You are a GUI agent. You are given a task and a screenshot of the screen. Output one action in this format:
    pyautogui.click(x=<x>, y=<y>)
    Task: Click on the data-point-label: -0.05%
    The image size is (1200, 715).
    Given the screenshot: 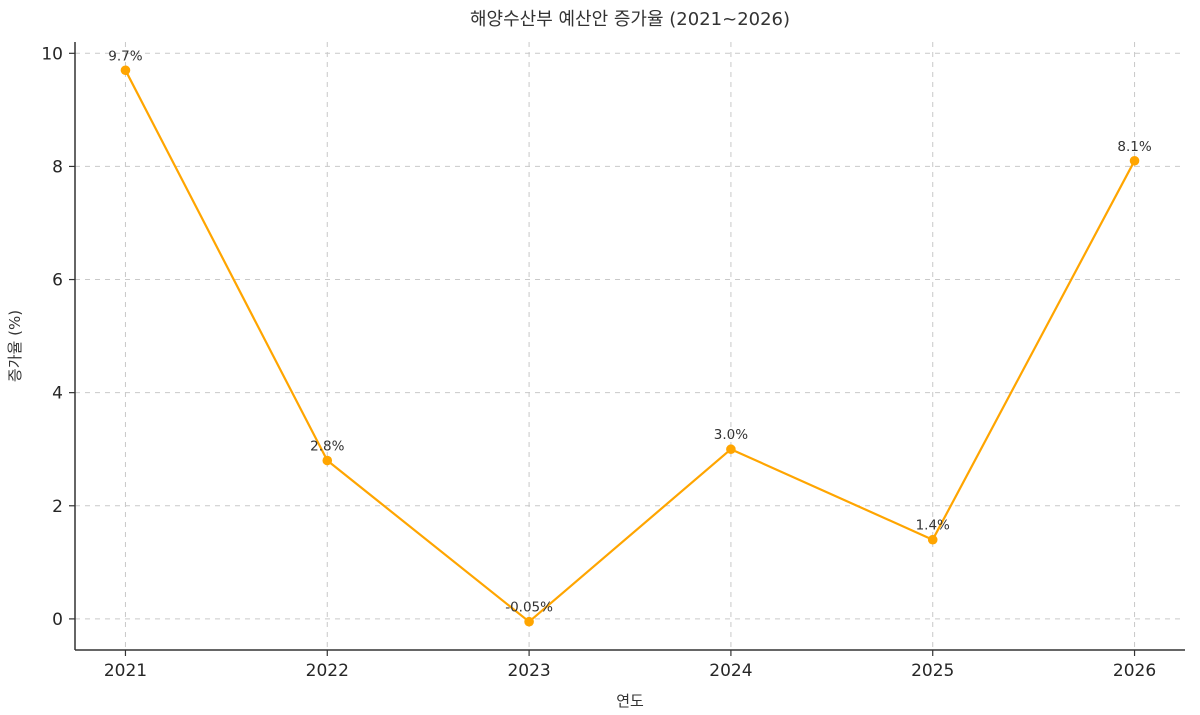 What is the action you would take?
    pyautogui.click(x=529, y=608)
    